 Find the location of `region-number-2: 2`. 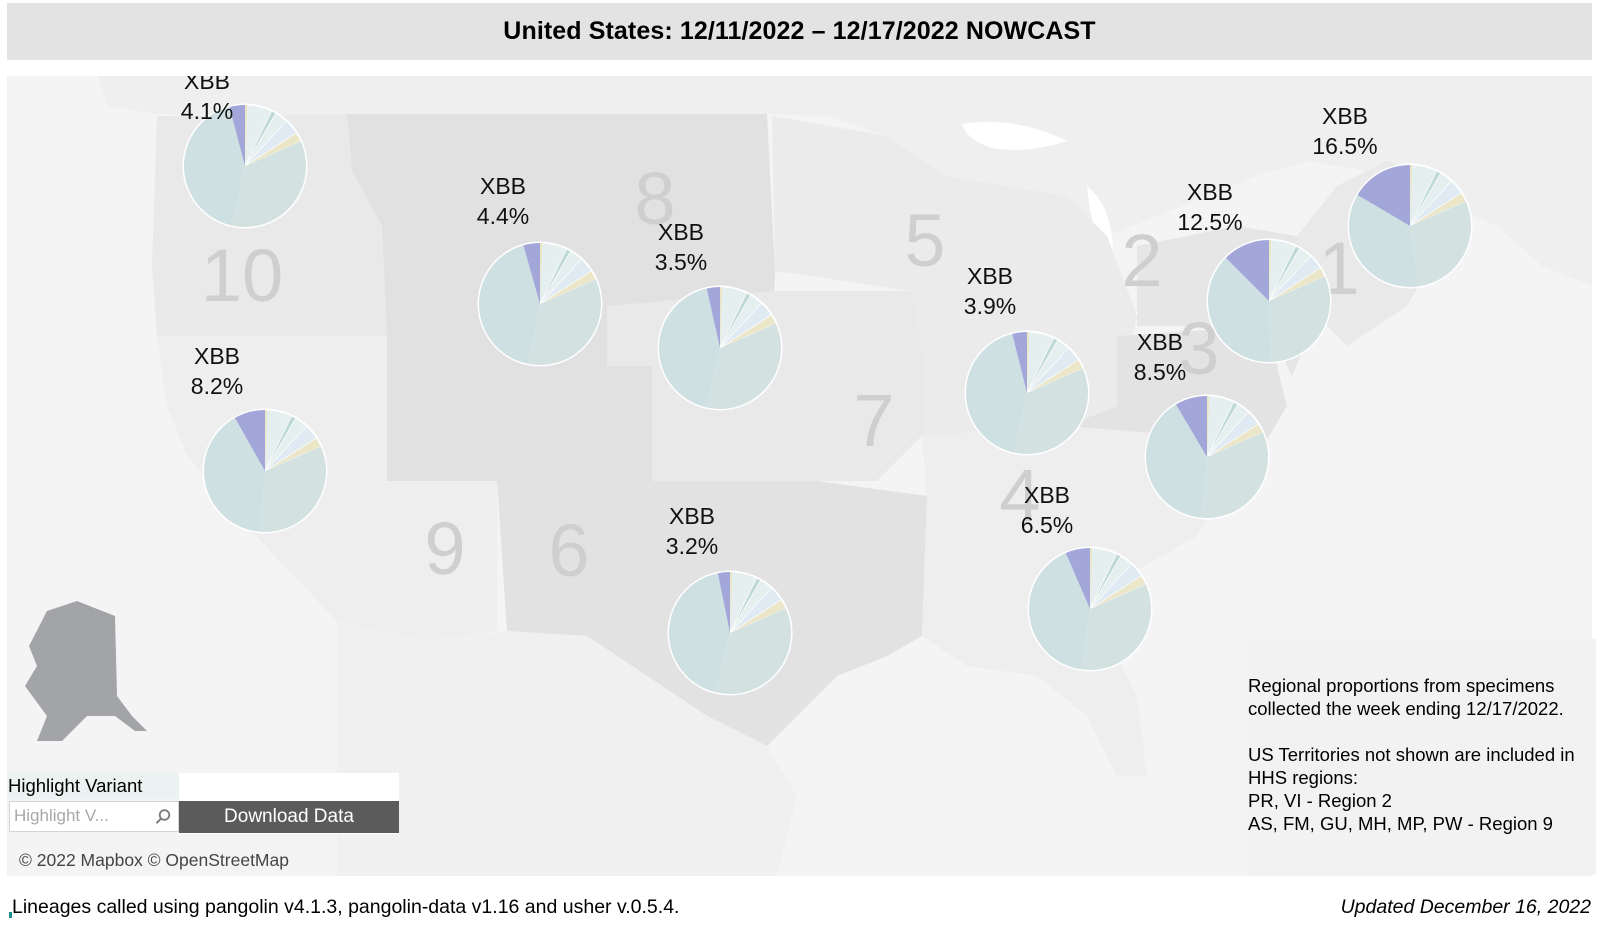

region-number-2: 2 is located at coordinates (1141, 260).